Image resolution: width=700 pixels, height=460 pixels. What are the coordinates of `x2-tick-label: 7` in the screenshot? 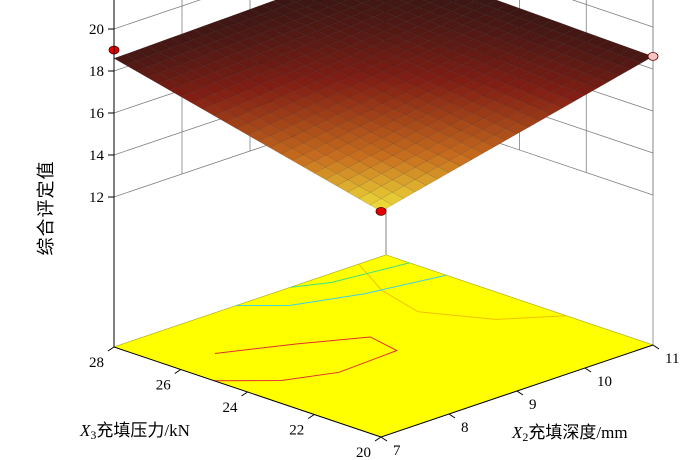 It's located at (397, 451).